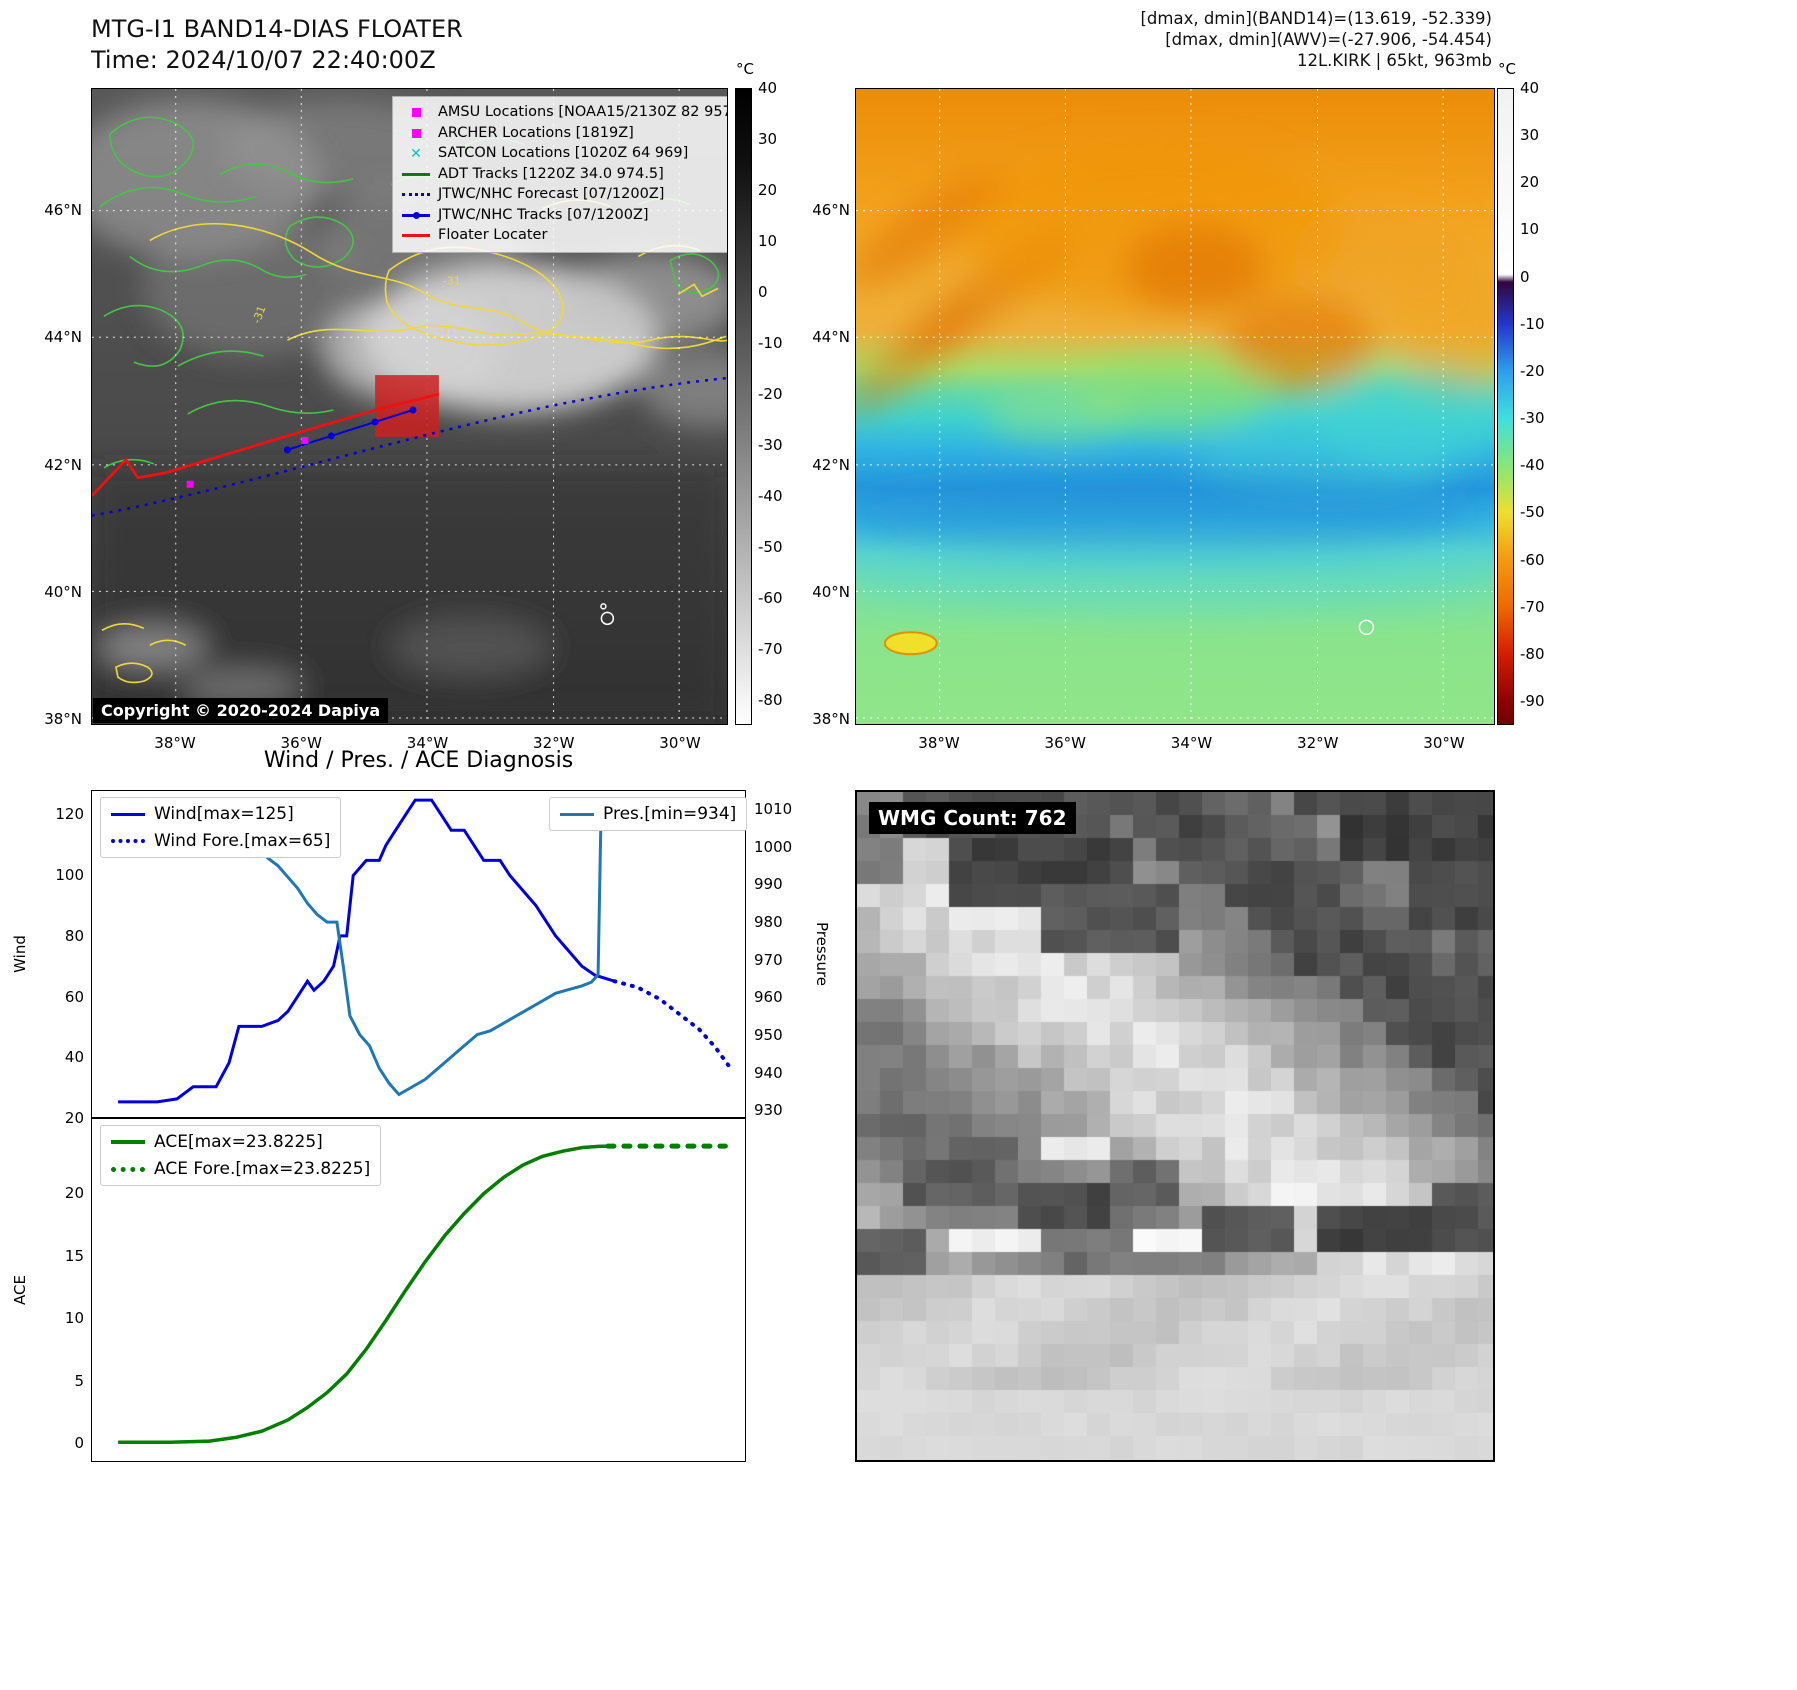 Image resolution: width=1797 pixels, height=1690 pixels. Describe the element at coordinates (551, 194) in the screenshot. I see `legend-label: JTWC/NHC Forecast [07/1200Z]` at that location.